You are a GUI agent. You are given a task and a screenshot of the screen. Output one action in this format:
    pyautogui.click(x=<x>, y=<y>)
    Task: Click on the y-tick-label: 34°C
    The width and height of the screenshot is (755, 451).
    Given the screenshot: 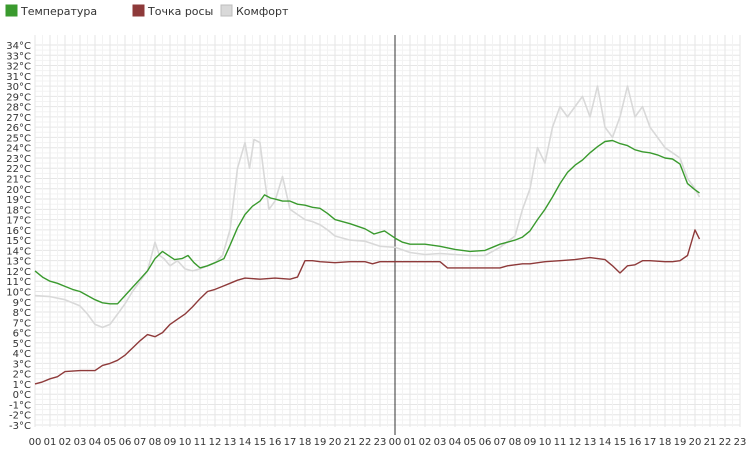 What is the action you would take?
    pyautogui.click(x=18, y=46)
    